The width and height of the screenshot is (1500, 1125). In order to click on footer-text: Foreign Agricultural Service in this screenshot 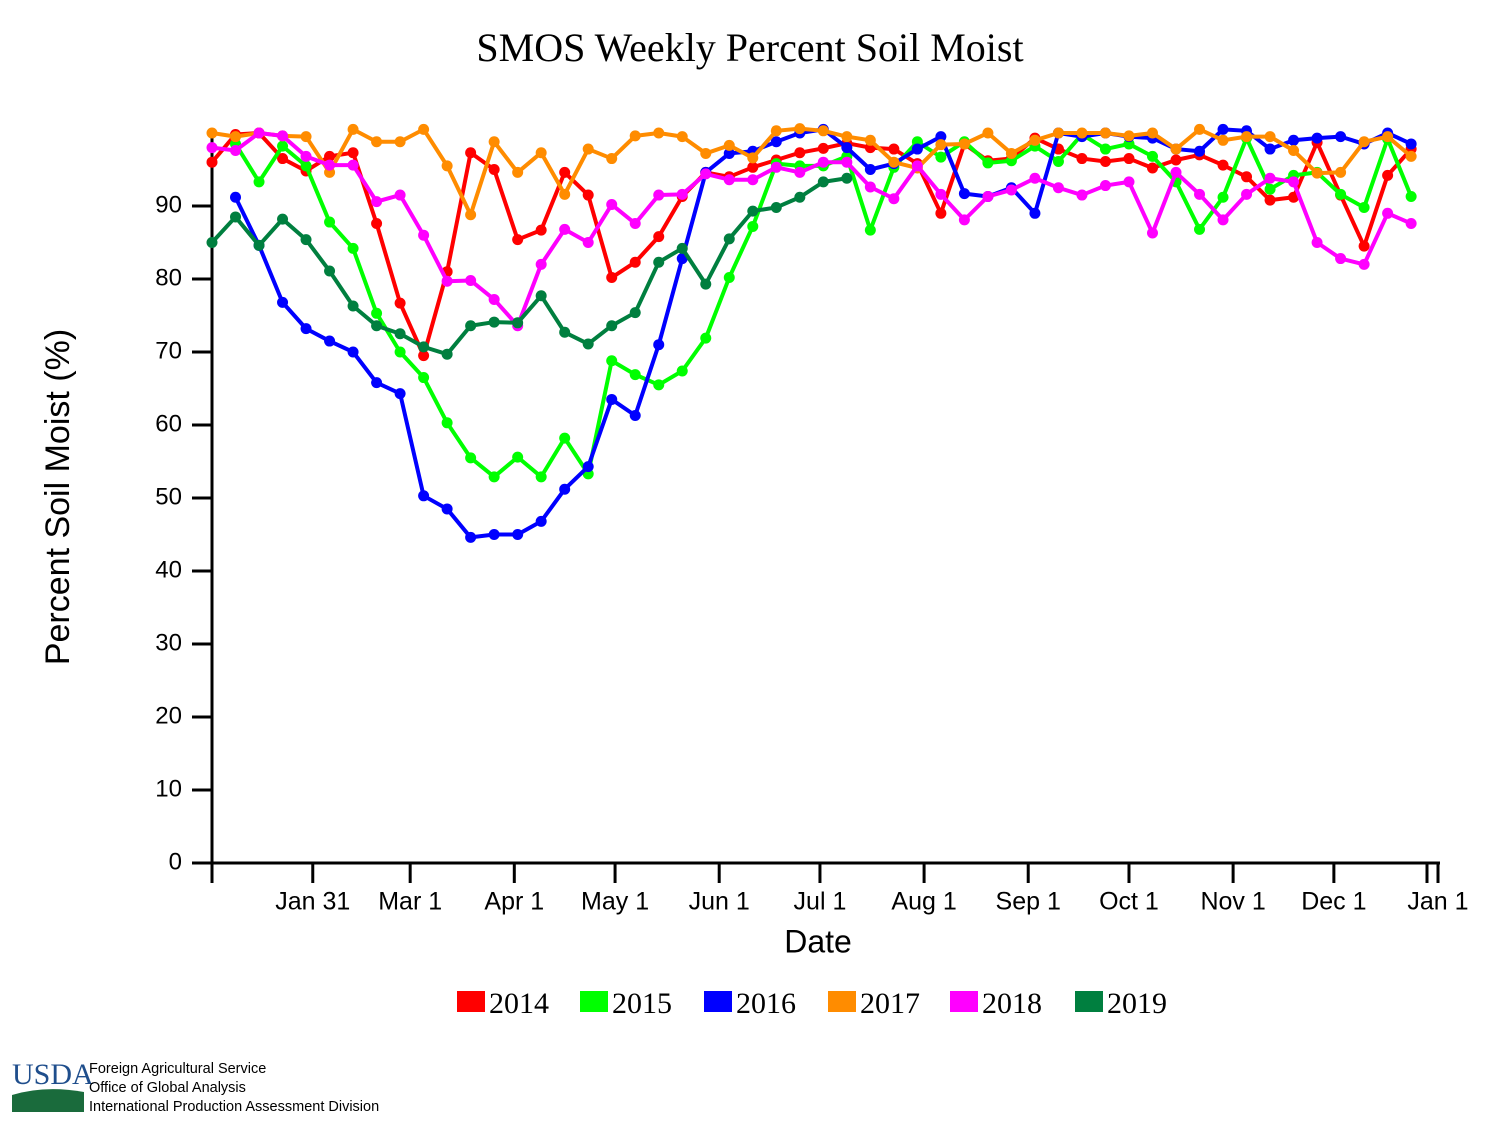, I will do `click(177, 1069)`.